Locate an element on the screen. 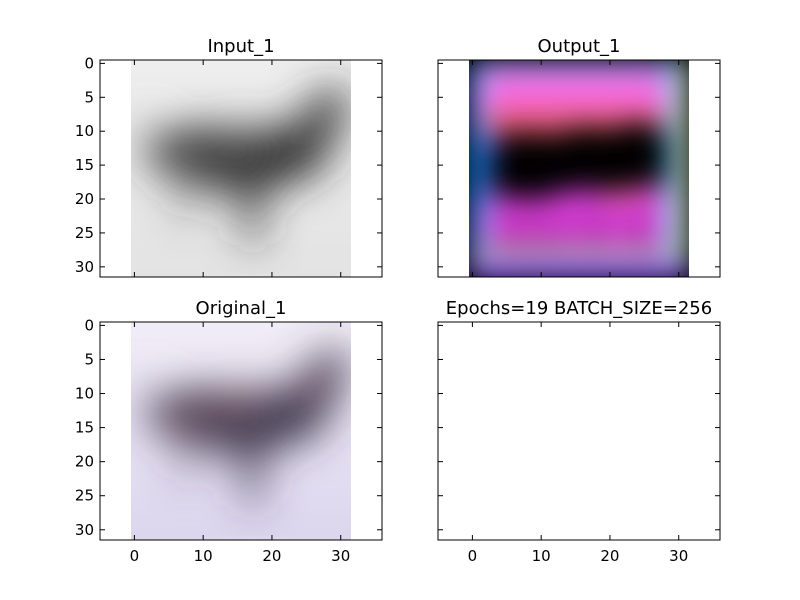 This screenshot has height=600, width=800. panel-2: Output_1 is located at coordinates (579, 157).